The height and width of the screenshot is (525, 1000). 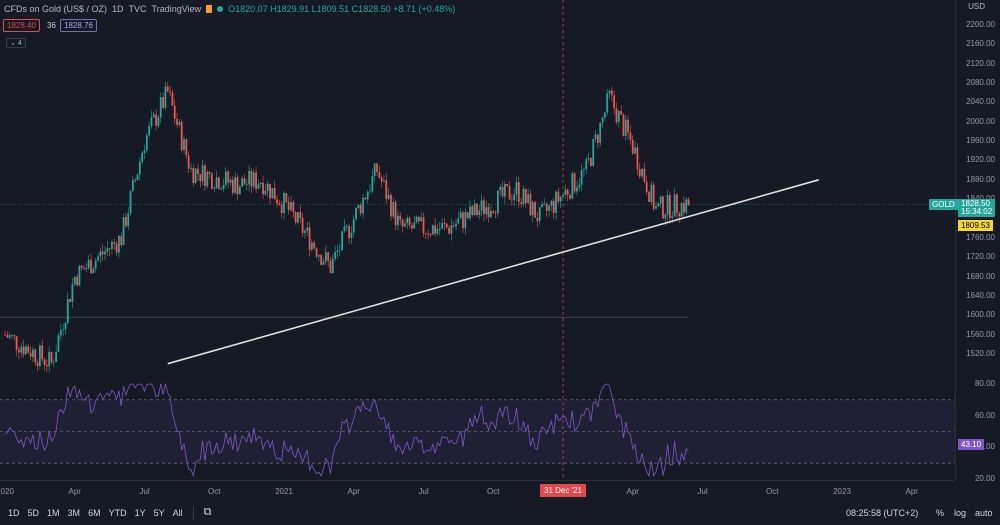 What do you see at coordinates (177, 512) in the screenshot?
I see `timeframe-all: All` at bounding box center [177, 512].